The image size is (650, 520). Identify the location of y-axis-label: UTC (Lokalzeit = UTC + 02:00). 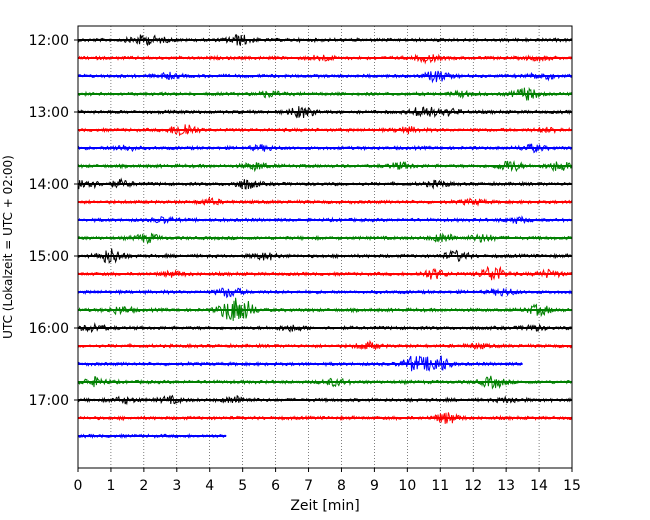
(8, 247).